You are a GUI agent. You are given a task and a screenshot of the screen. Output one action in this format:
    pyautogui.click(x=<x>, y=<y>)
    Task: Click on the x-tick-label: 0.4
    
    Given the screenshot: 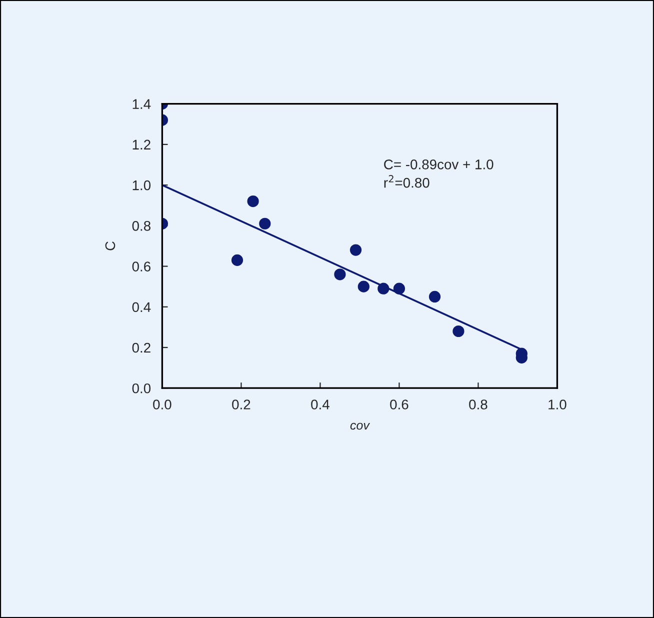 What is the action you would take?
    pyautogui.click(x=320, y=405)
    